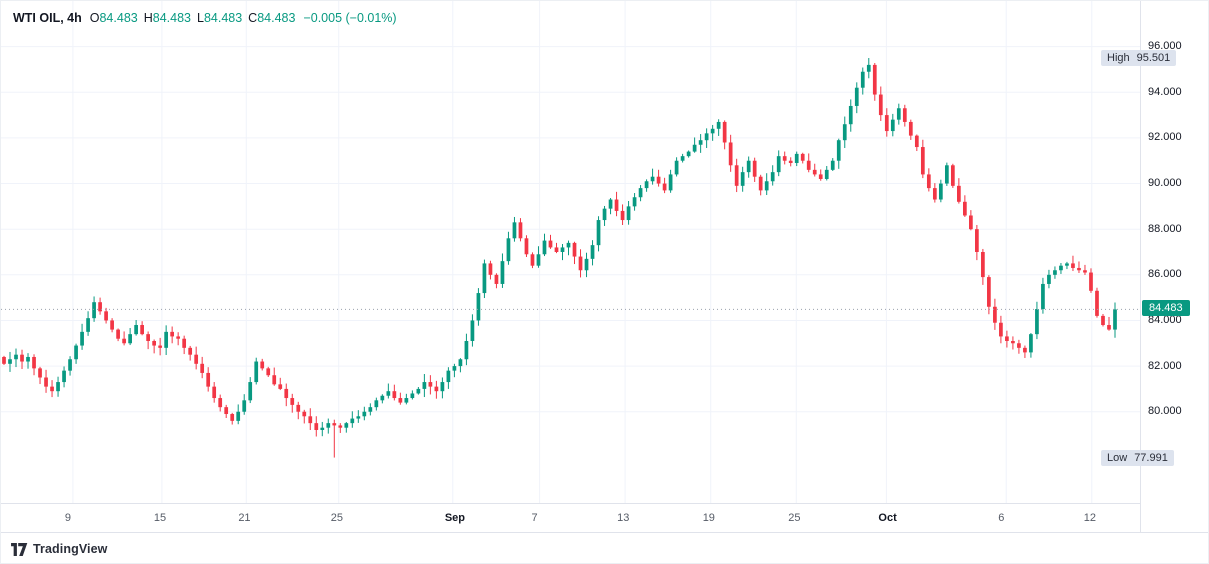 The height and width of the screenshot is (564, 1209). What do you see at coordinates (1165, 274) in the screenshot?
I see `price-tick-label: 86.000` at bounding box center [1165, 274].